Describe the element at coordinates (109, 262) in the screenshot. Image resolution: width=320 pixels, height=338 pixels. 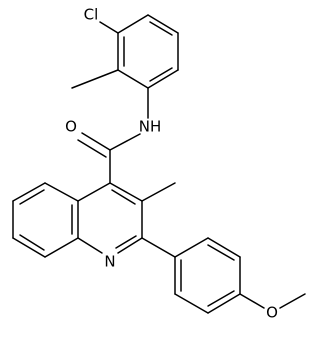
I see `atom-label: N` at that location.